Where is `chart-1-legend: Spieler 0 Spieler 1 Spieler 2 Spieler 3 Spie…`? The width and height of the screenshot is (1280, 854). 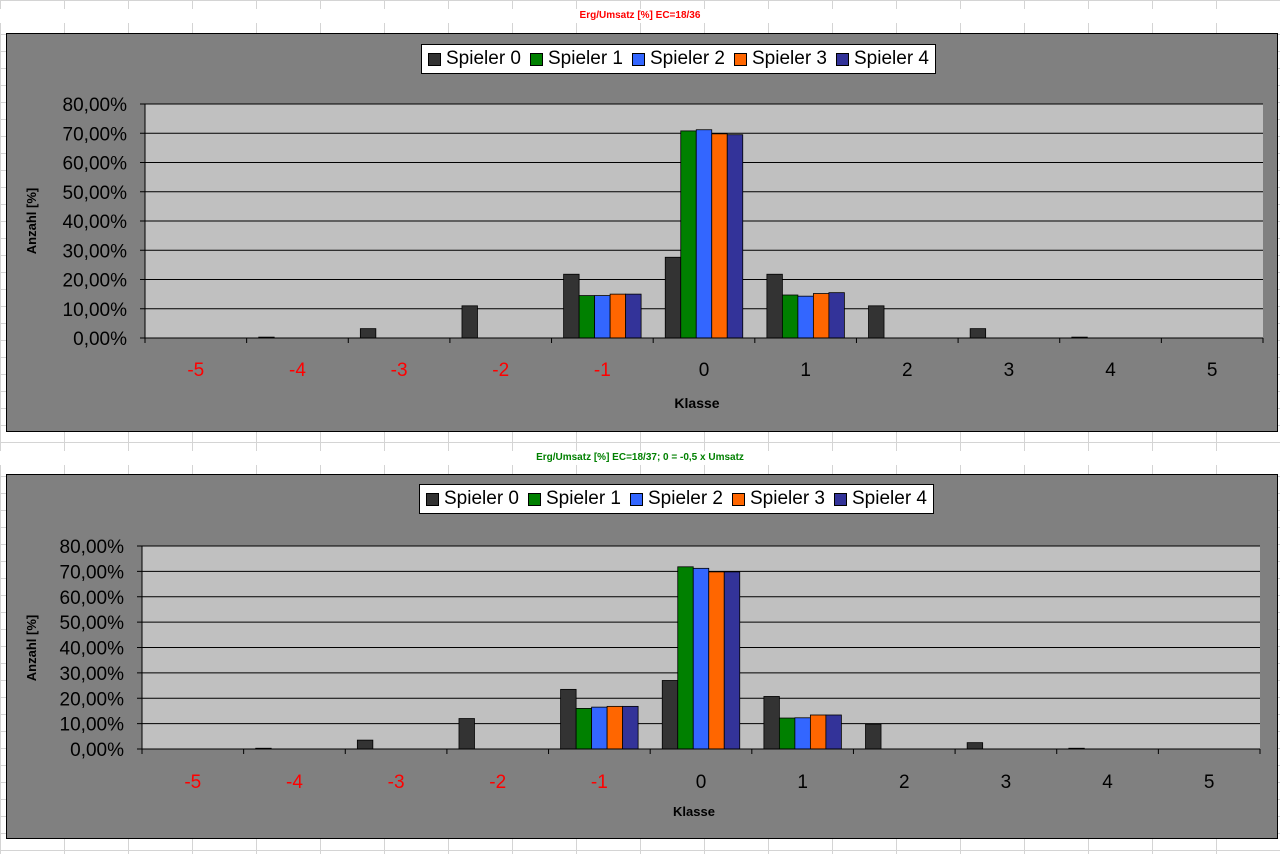
chart-1-legend: Spieler 0 Spieler 1 Spieler 2 Spieler 3 Spie… is located at coordinates (678, 59).